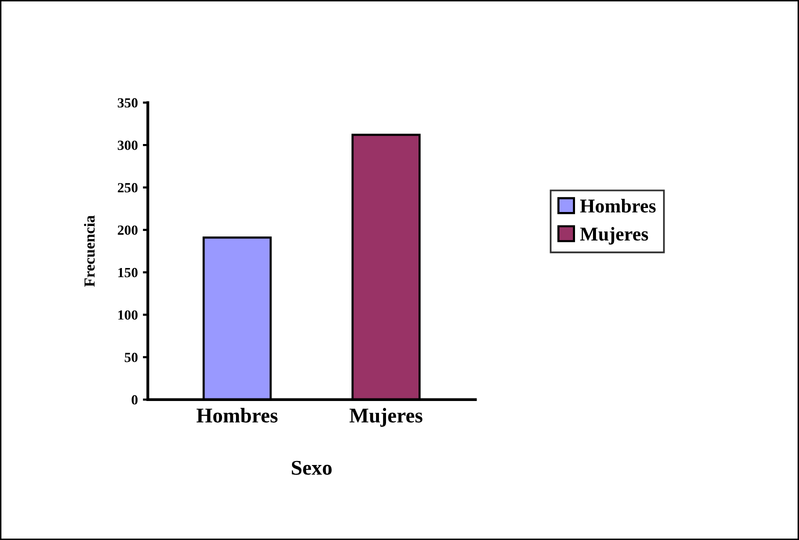 The width and height of the screenshot is (799, 540). Describe the element at coordinates (131, 357) in the screenshot. I see `y-tick-label: 50` at that location.